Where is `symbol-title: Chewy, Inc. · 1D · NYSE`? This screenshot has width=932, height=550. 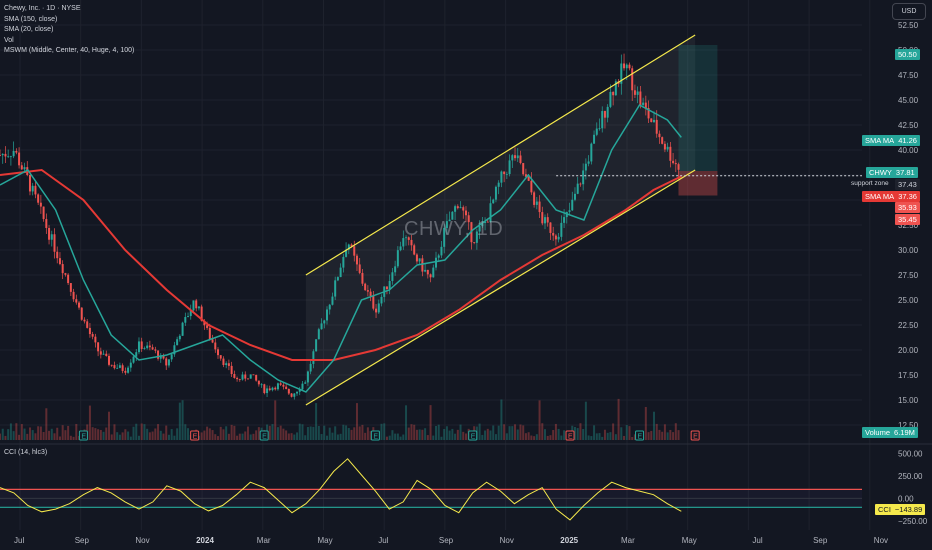
symbol-title: Chewy, Inc. · 1D · NYSE is located at coordinates (42, 8).